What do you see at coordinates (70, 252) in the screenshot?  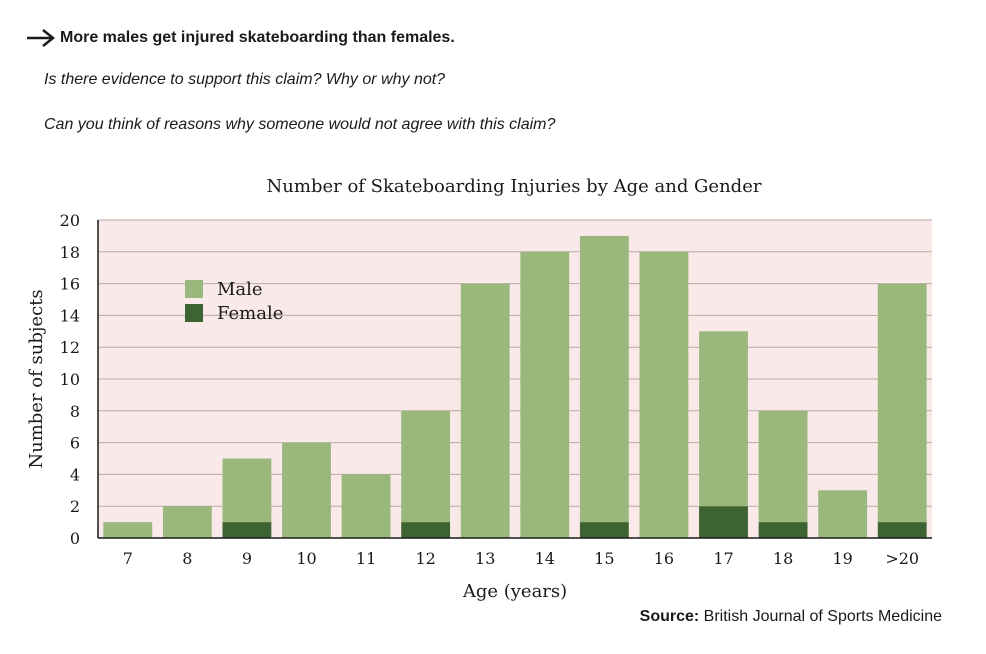 I see `y-tick-label: 18` at bounding box center [70, 252].